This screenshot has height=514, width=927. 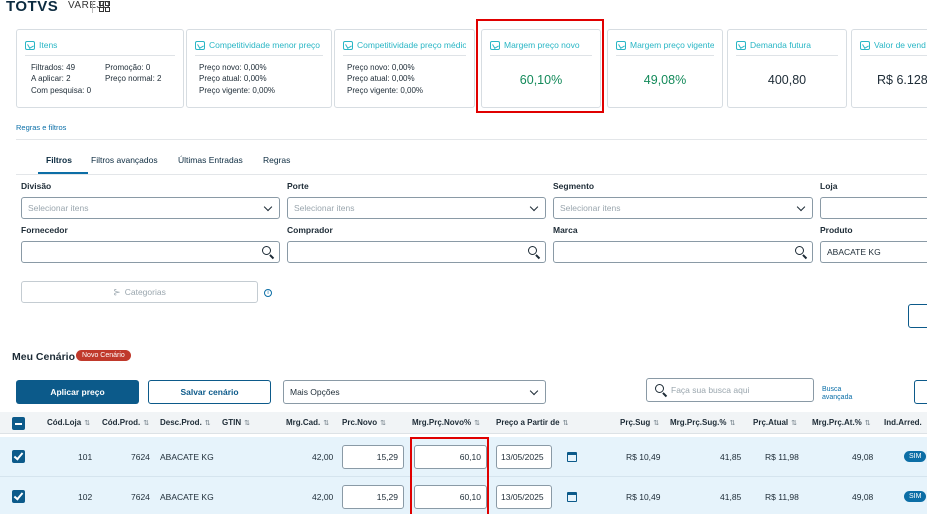 What do you see at coordinates (41, 127) in the screenshot?
I see `regras-filtros-link: Regras e filtros` at bounding box center [41, 127].